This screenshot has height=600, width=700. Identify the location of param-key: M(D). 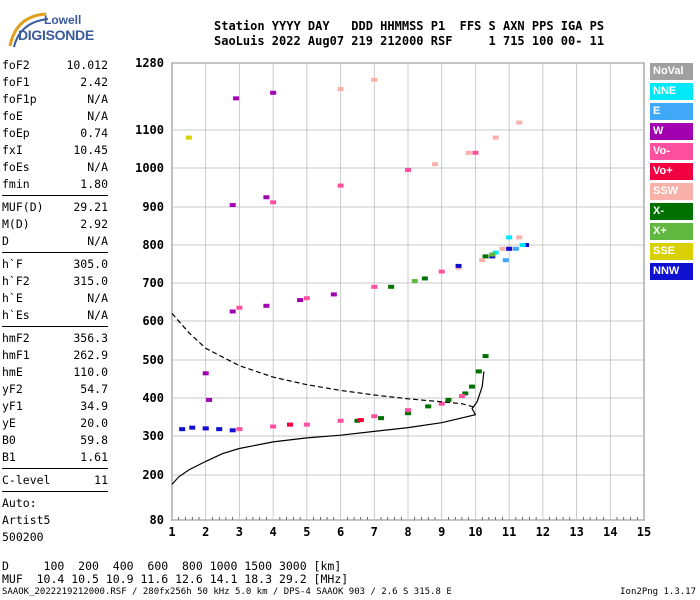
(16, 224).